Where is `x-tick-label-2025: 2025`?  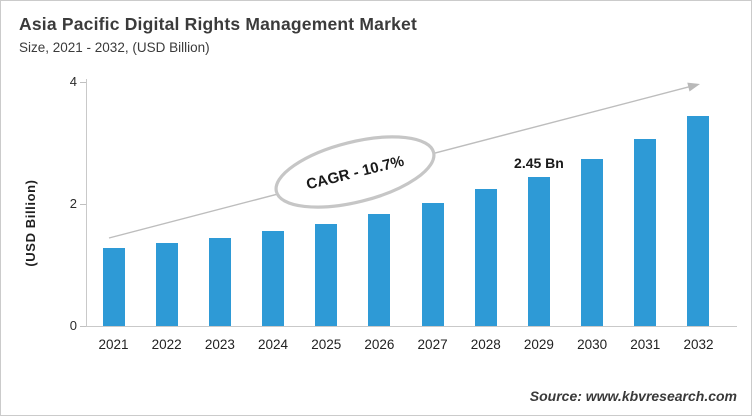
x-tick-label-2025: 2025 is located at coordinates (326, 344).